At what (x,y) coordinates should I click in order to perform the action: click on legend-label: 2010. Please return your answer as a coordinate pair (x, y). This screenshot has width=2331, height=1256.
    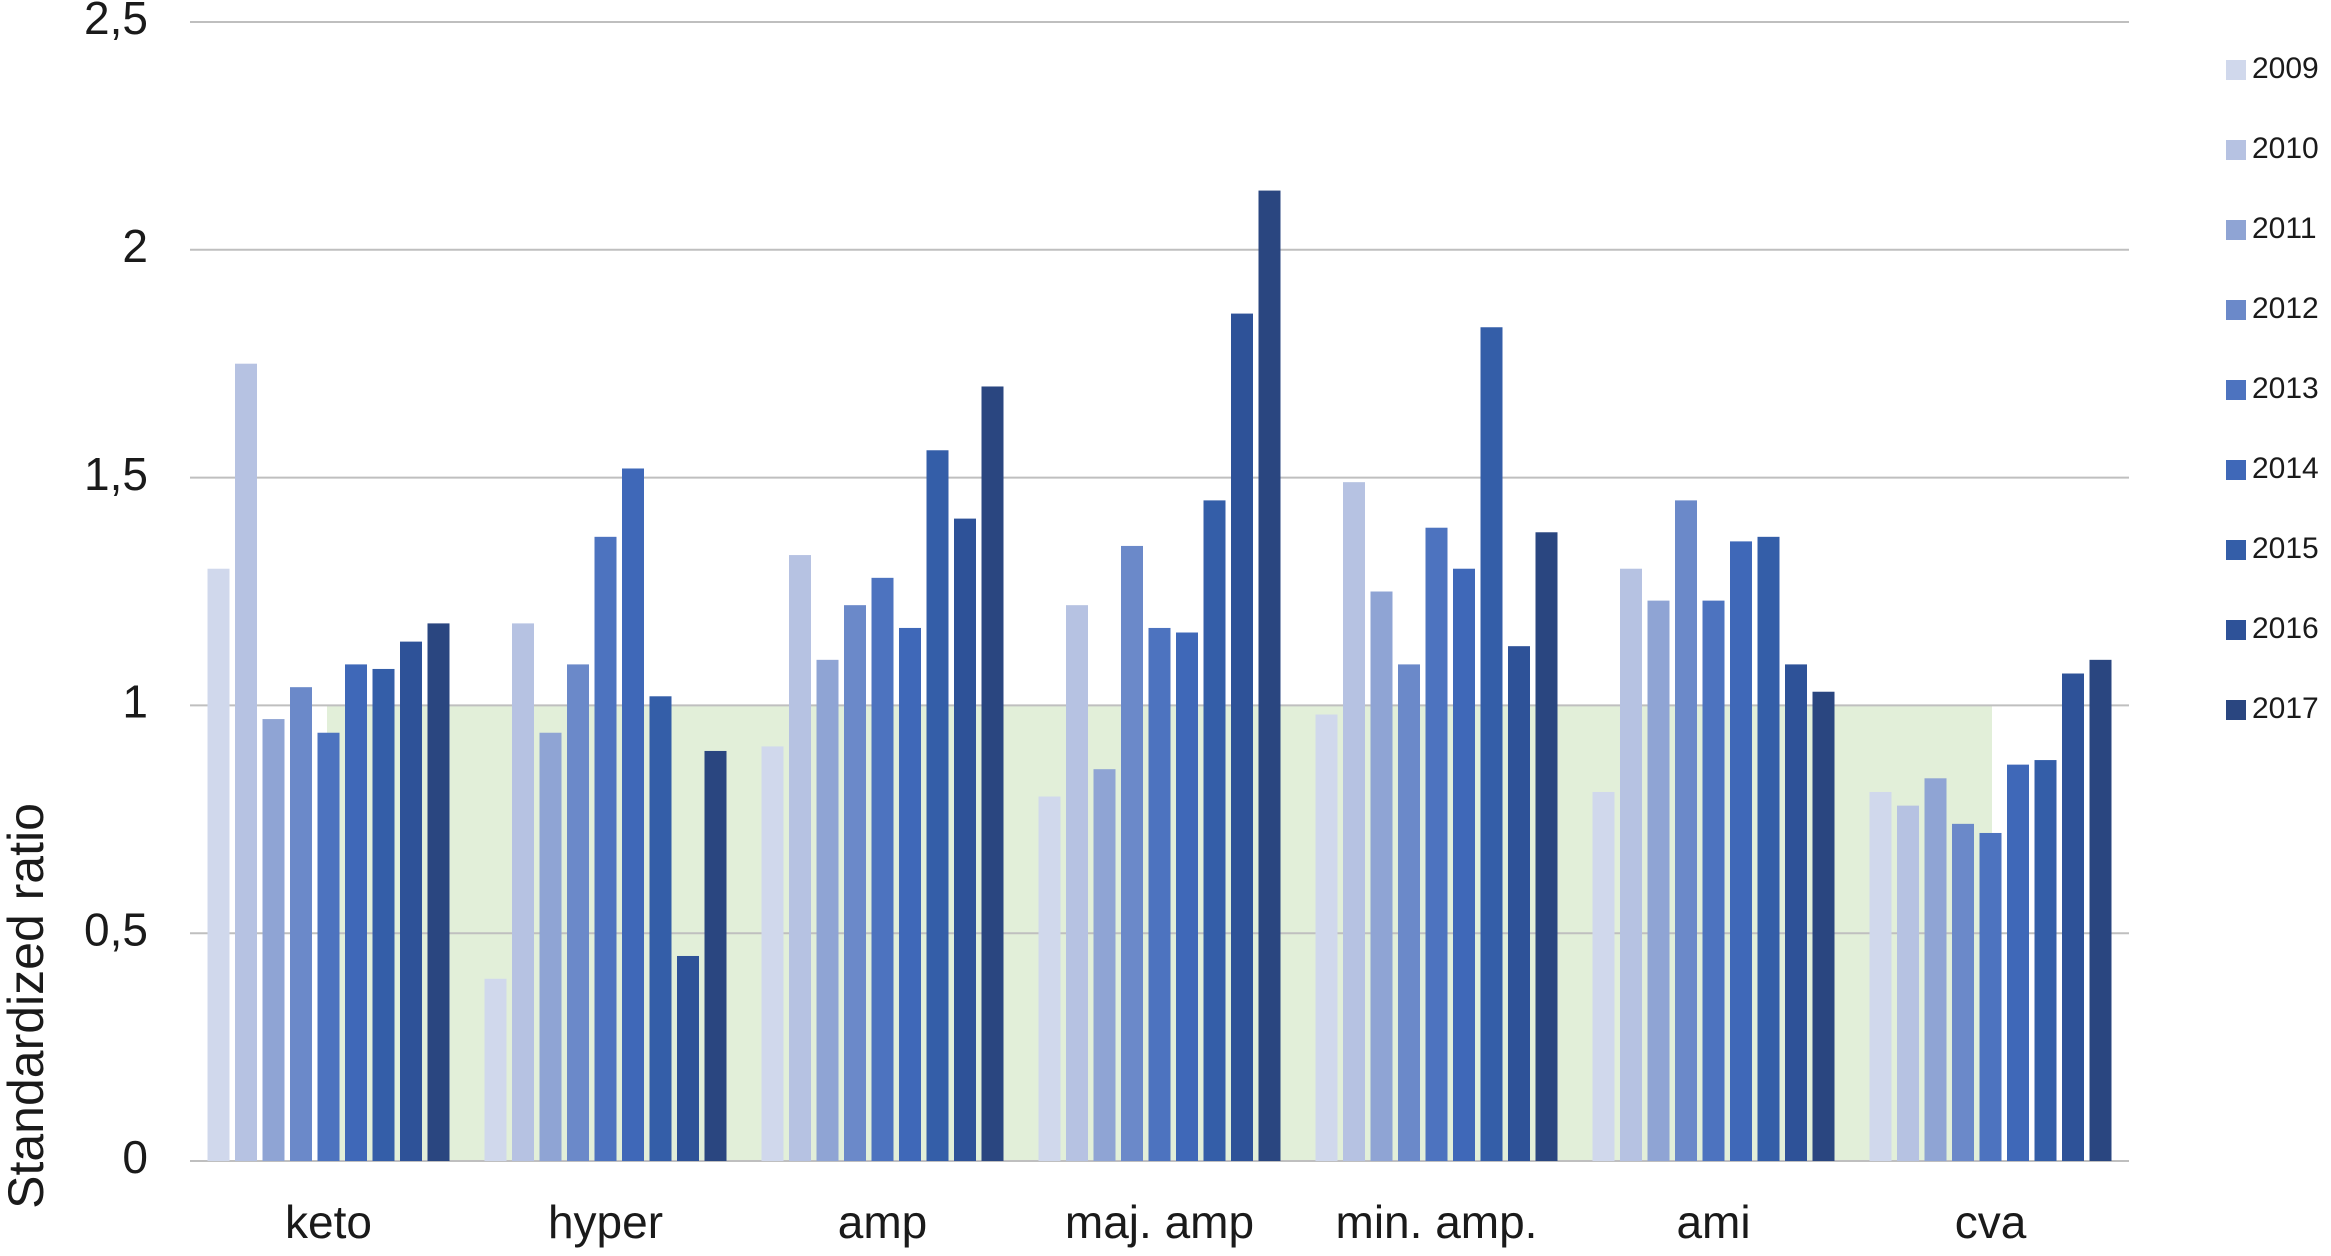
    Looking at the image, I should click on (2285, 148).